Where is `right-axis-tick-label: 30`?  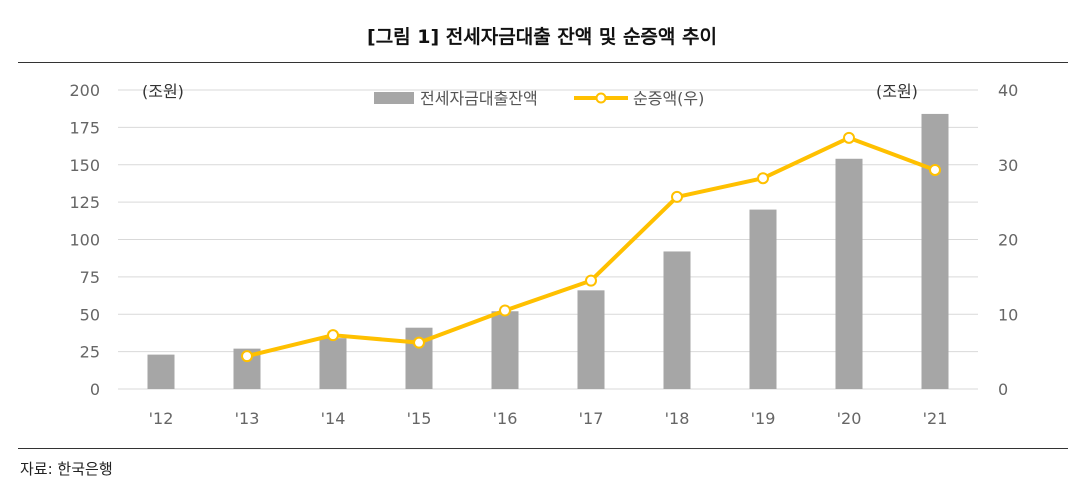 right-axis-tick-label: 30 is located at coordinates (1008, 165).